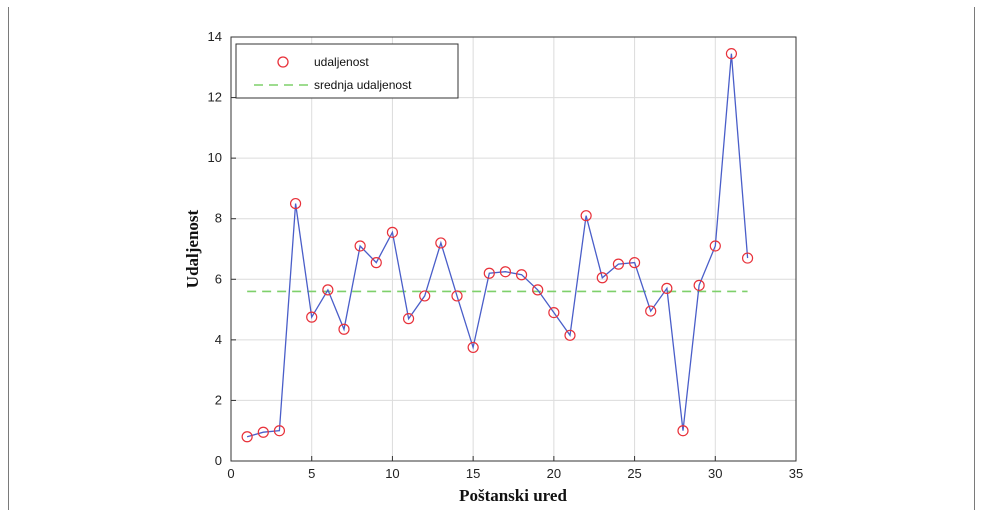 This screenshot has height=513, width=984. Describe the element at coordinates (215, 157) in the screenshot. I see `y-tick-label: 10` at that location.